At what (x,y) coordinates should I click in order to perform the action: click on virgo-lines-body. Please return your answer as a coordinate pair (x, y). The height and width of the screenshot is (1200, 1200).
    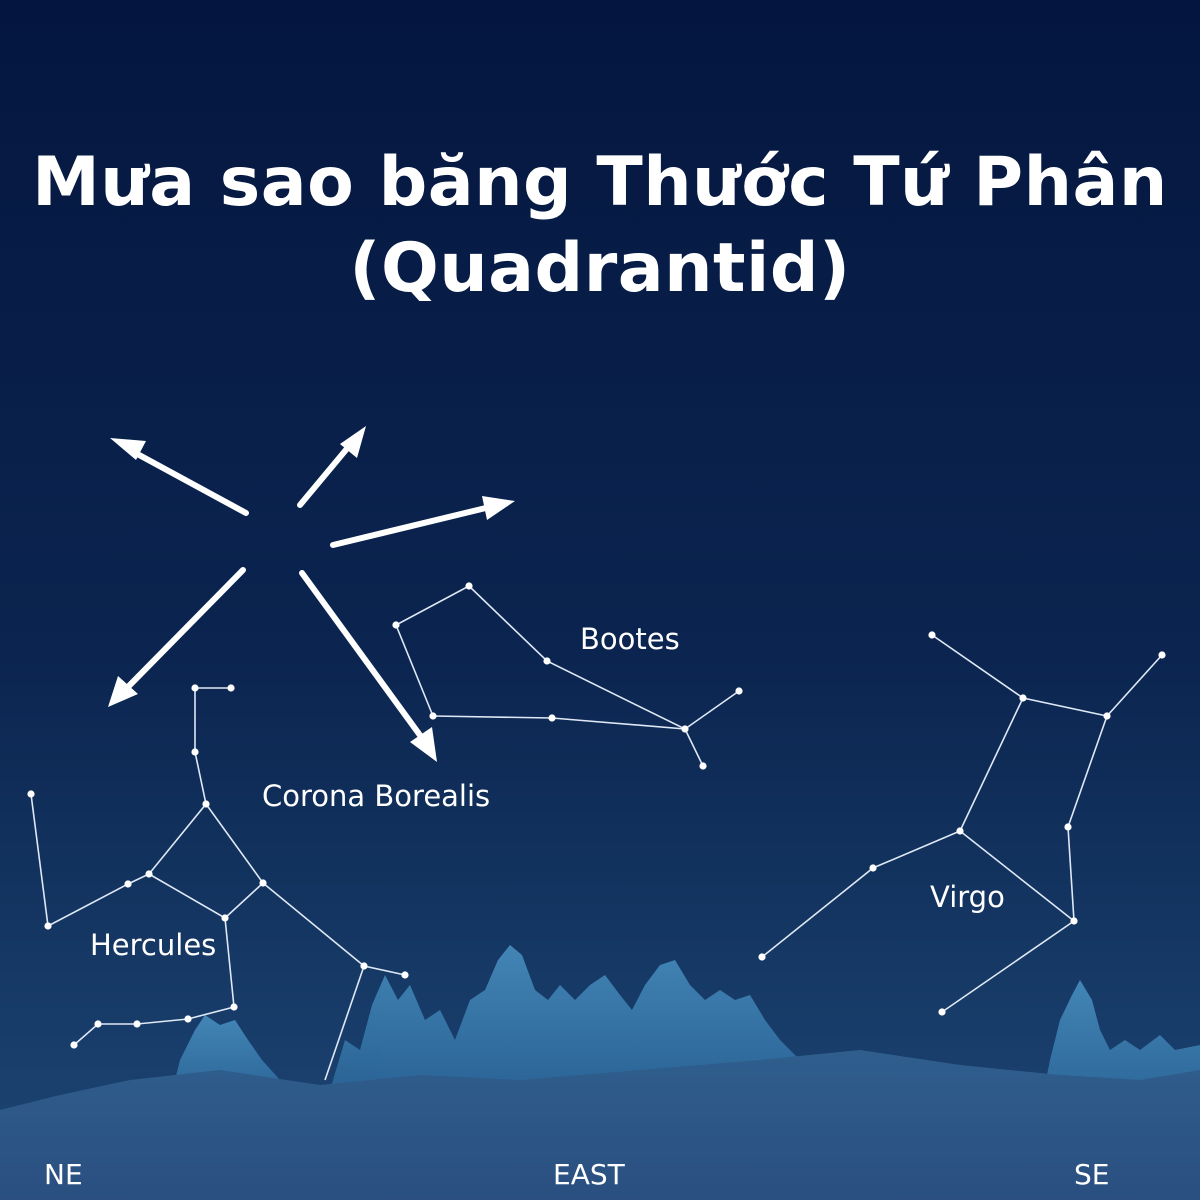
    Looking at the image, I should click on (892, 827).